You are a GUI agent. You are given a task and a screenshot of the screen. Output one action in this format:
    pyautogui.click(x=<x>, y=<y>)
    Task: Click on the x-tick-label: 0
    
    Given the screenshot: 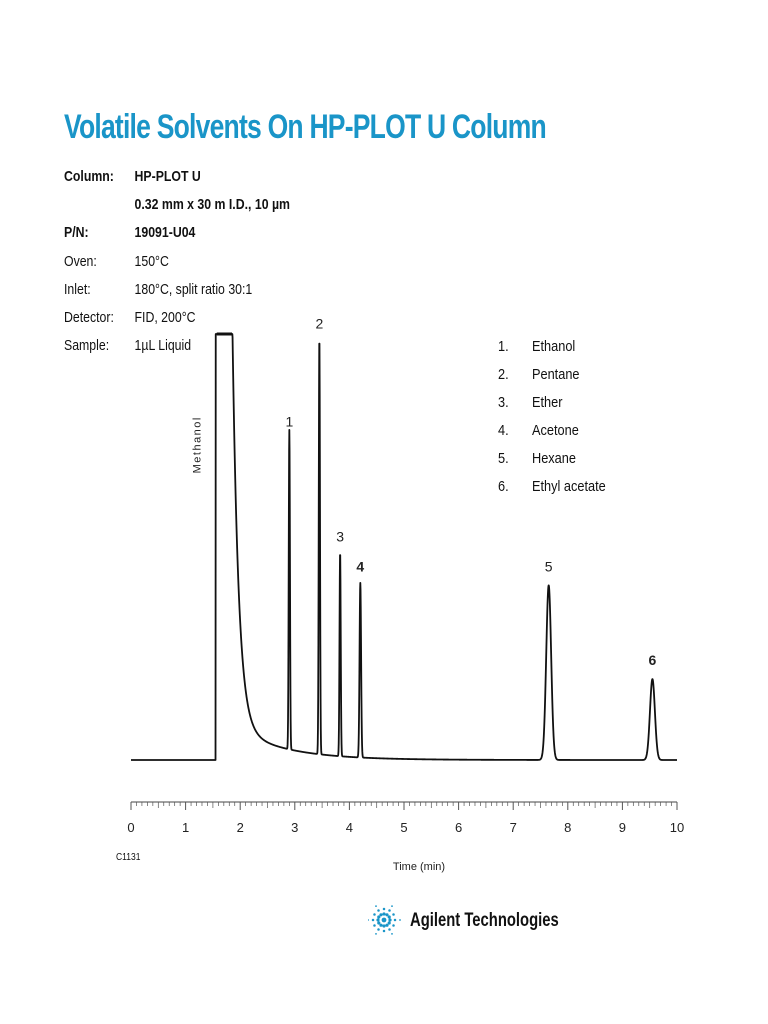 What is the action you would take?
    pyautogui.click(x=130, y=827)
    